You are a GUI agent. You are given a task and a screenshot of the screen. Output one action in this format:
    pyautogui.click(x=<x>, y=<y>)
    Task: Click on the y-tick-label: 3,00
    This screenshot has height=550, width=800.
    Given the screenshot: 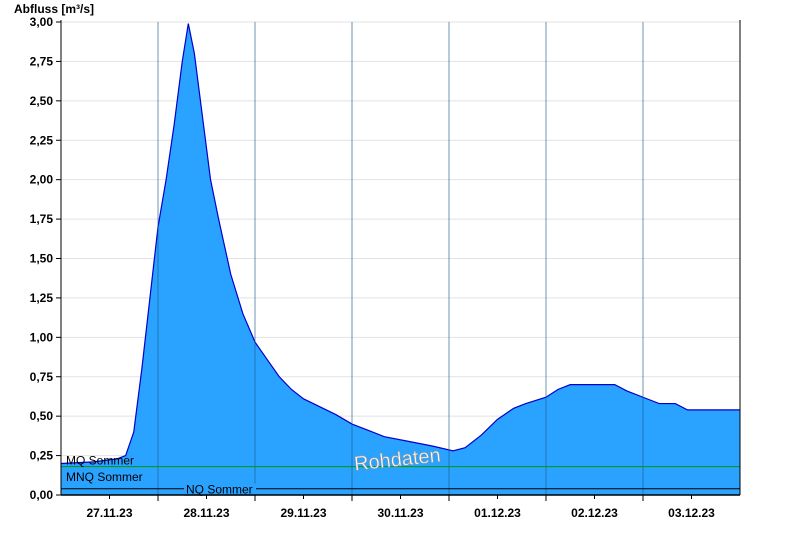 What is the action you would take?
    pyautogui.click(x=42, y=22)
    